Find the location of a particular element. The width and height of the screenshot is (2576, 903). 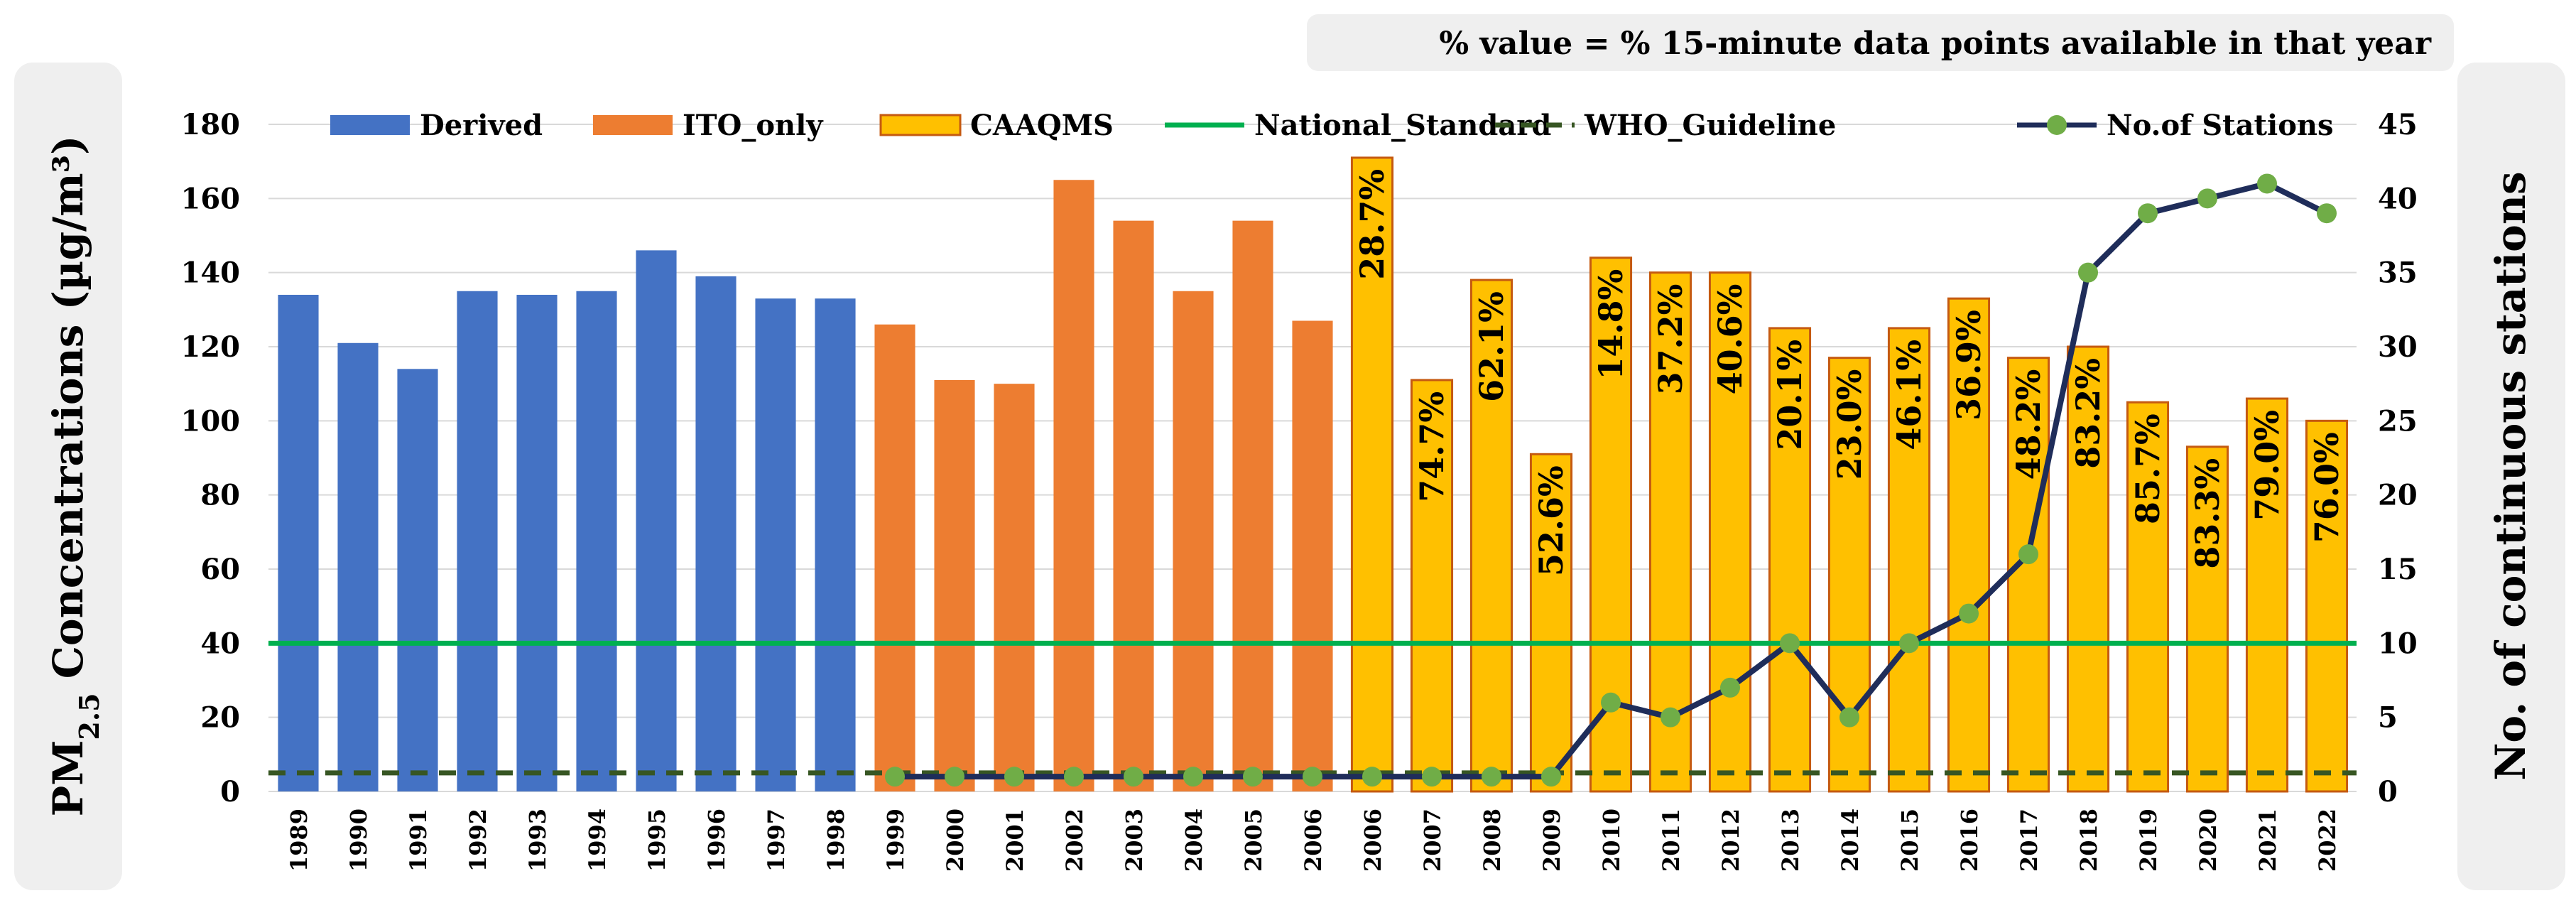

left-tick-label: 140 is located at coordinates (211, 273).